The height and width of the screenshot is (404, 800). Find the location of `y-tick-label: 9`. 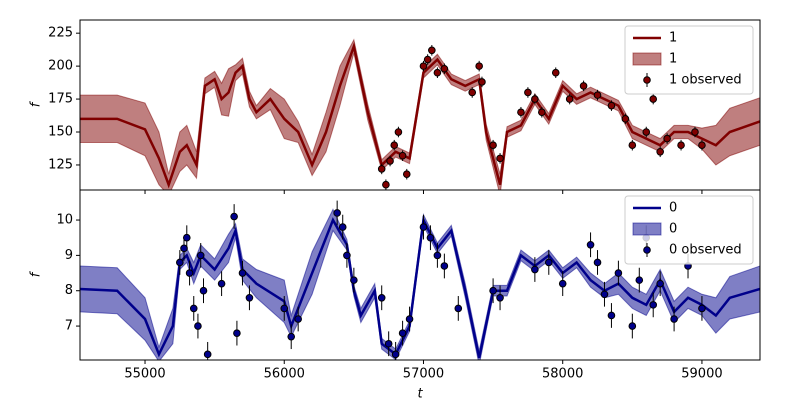

y-tick-label: 9 is located at coordinates (69, 255).